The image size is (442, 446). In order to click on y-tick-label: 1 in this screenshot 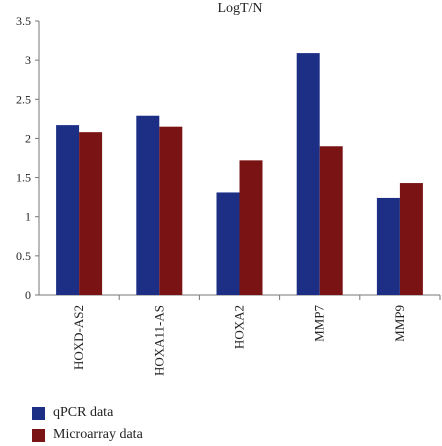, I will do `click(28, 217)`.